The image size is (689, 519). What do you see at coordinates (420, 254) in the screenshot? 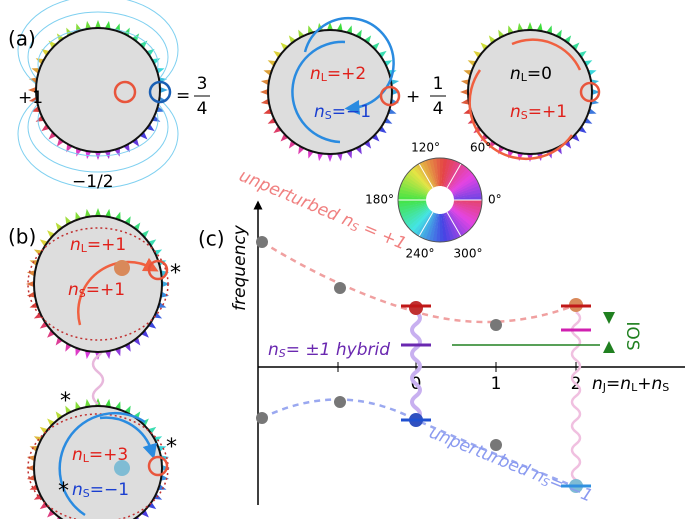
I see `angle-label: 240°` at bounding box center [420, 254].